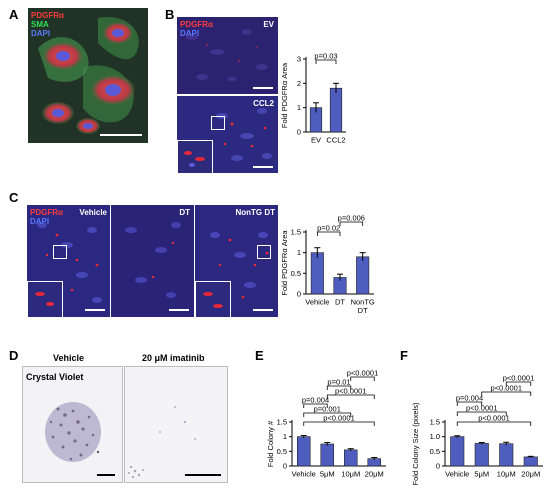 This screenshot has width=550, height=491. What do you see at coordinates (40, 221) in the screenshot?
I see `panel-c-stain-dapi: DAPI` at bounding box center [40, 221].